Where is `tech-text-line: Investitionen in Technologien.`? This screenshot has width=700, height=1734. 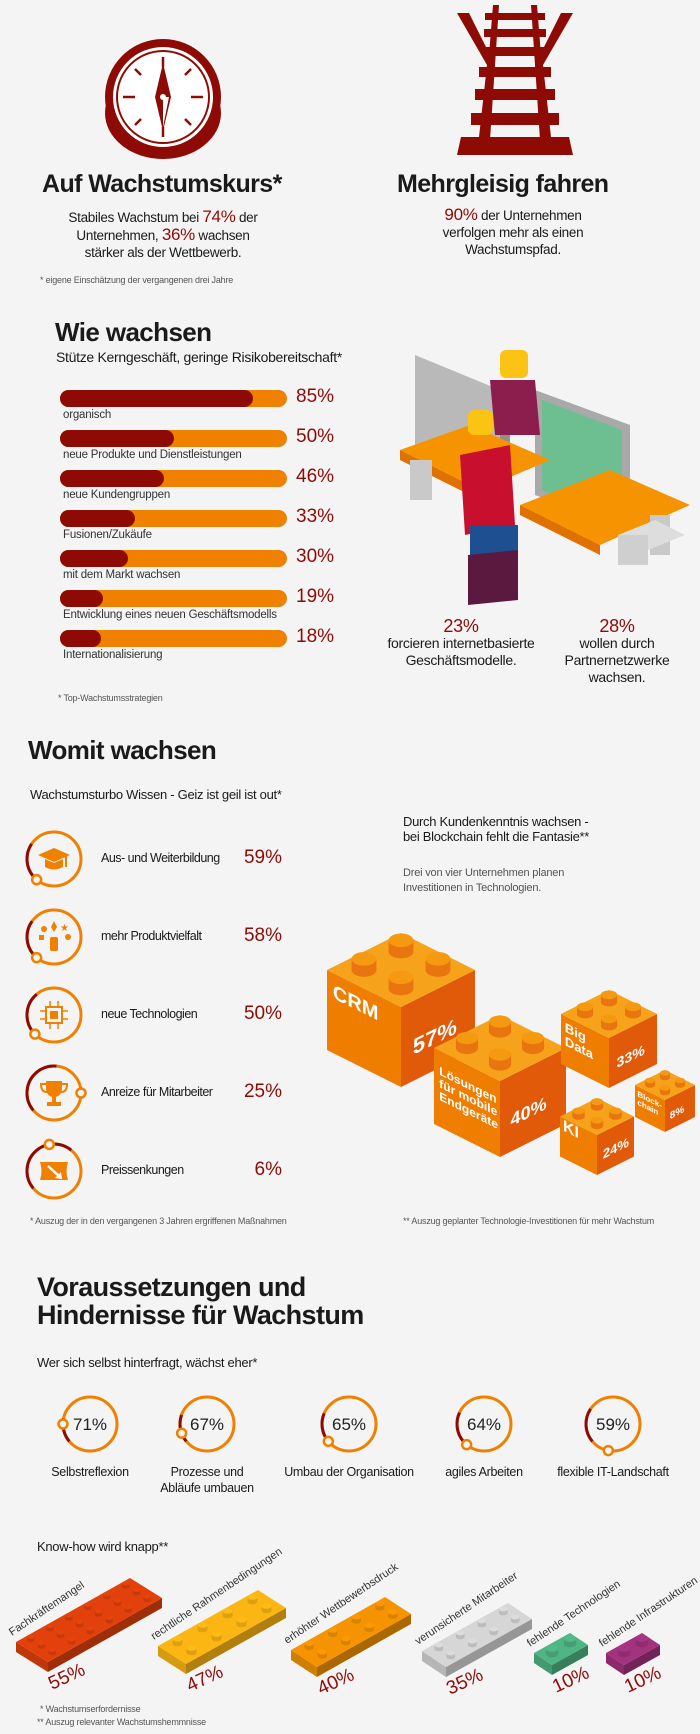
tech-text-line: Investitionen in Technologien. is located at coordinates (472, 888).